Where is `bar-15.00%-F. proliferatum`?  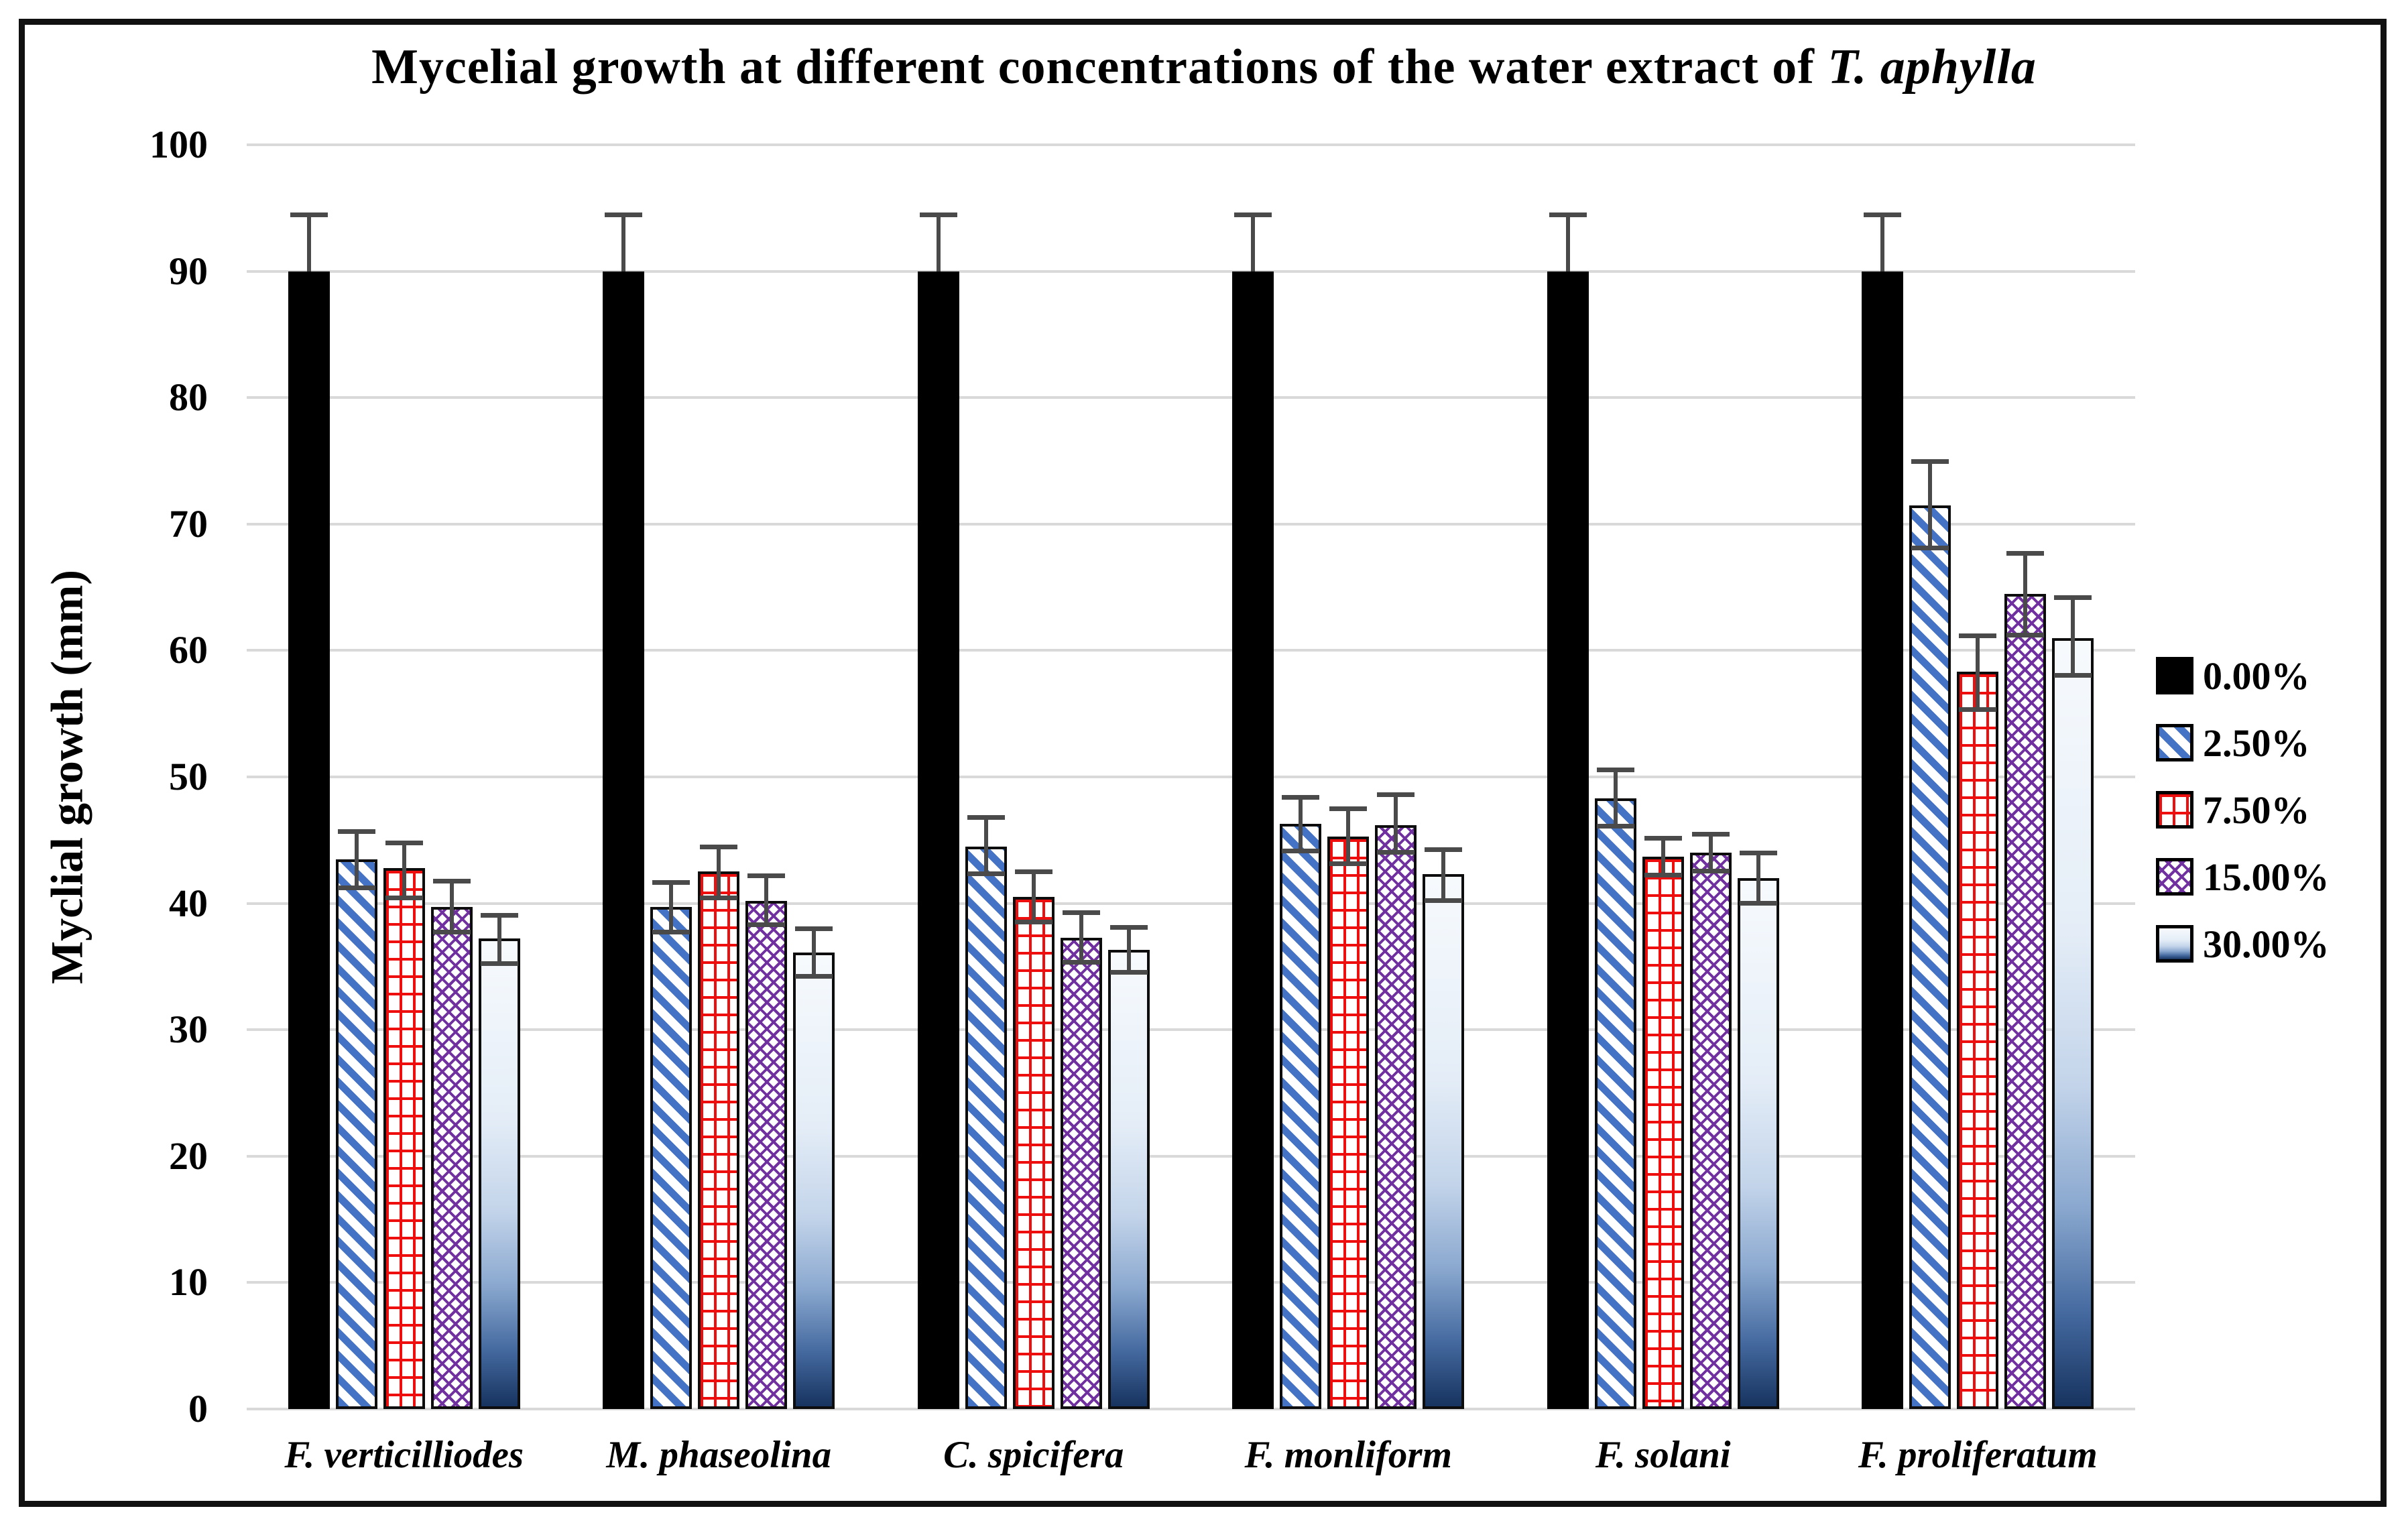
bar-15.00%-F. proliferatum is located at coordinates (2025, 1001).